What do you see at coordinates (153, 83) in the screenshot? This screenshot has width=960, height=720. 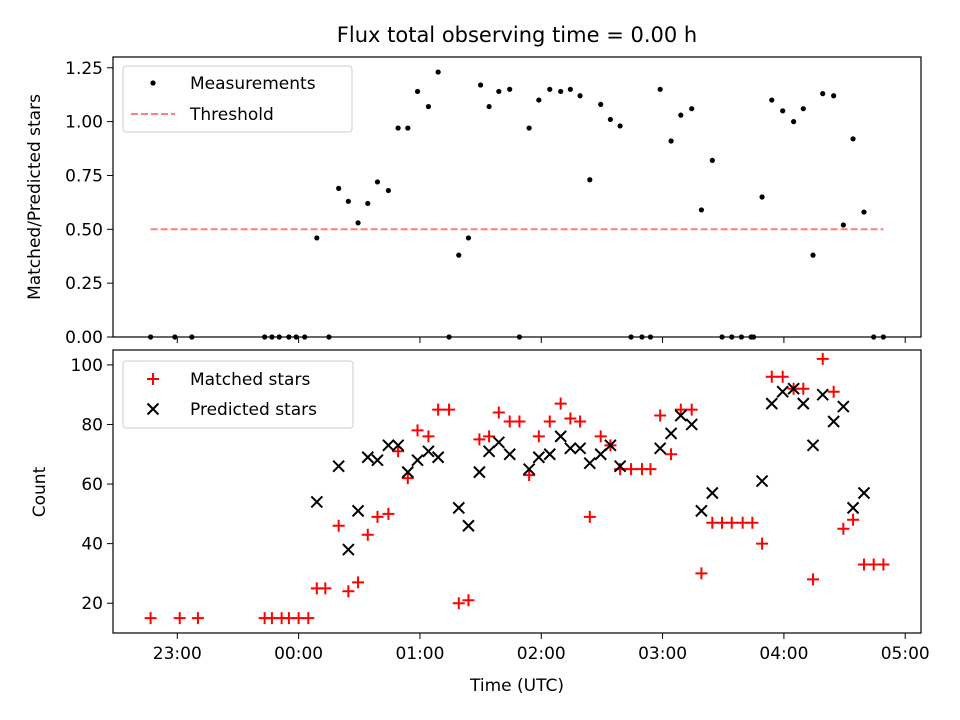 I see `legend-measurements-marker` at bounding box center [153, 83].